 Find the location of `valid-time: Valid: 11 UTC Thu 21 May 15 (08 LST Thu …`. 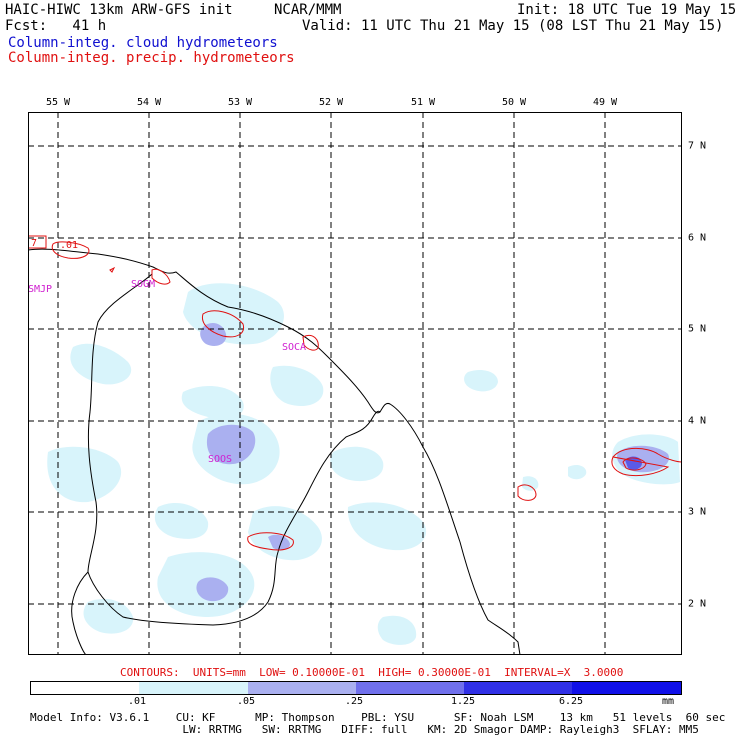

valid-time: Valid: 11 UTC Thu 21 May 15 (08 LST Thu … is located at coordinates (513, 26).